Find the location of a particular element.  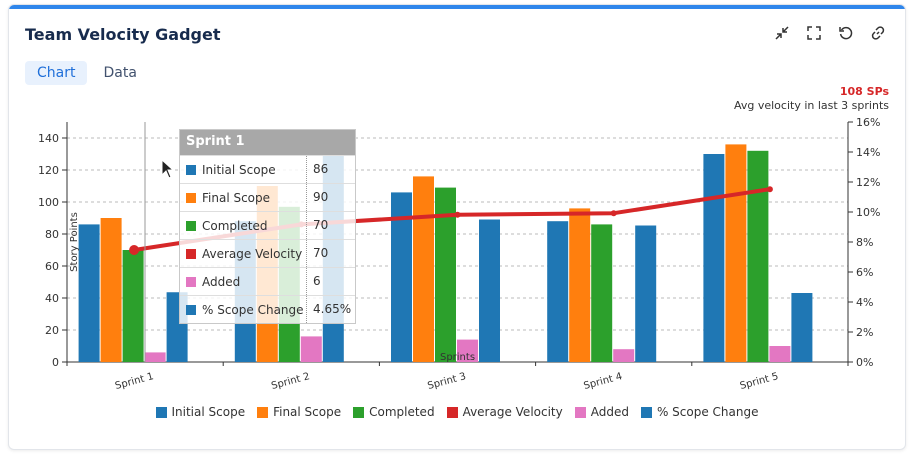

tooltip-row: Final Scope 90 is located at coordinates (267, 197).